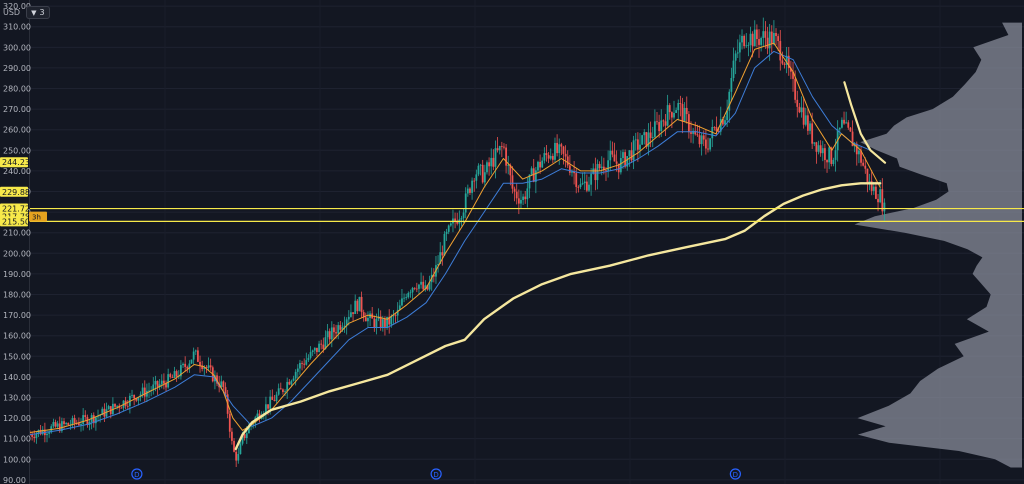  Describe the element at coordinates (17, 171) in the screenshot. I see `price-tick-label: 240.00` at that location.